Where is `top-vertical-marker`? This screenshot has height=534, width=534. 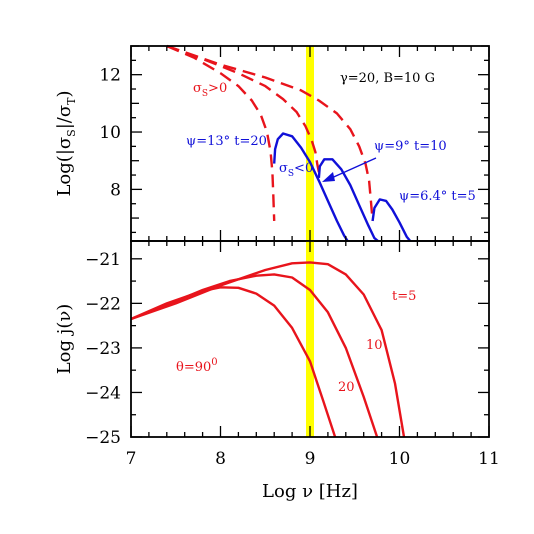
top-vertical-marker is located at coordinates (310, 143).